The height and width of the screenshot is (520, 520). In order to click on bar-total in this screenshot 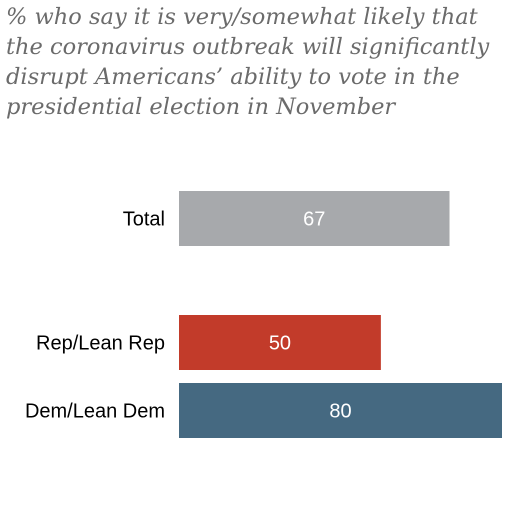, I will do `click(314, 218)`.